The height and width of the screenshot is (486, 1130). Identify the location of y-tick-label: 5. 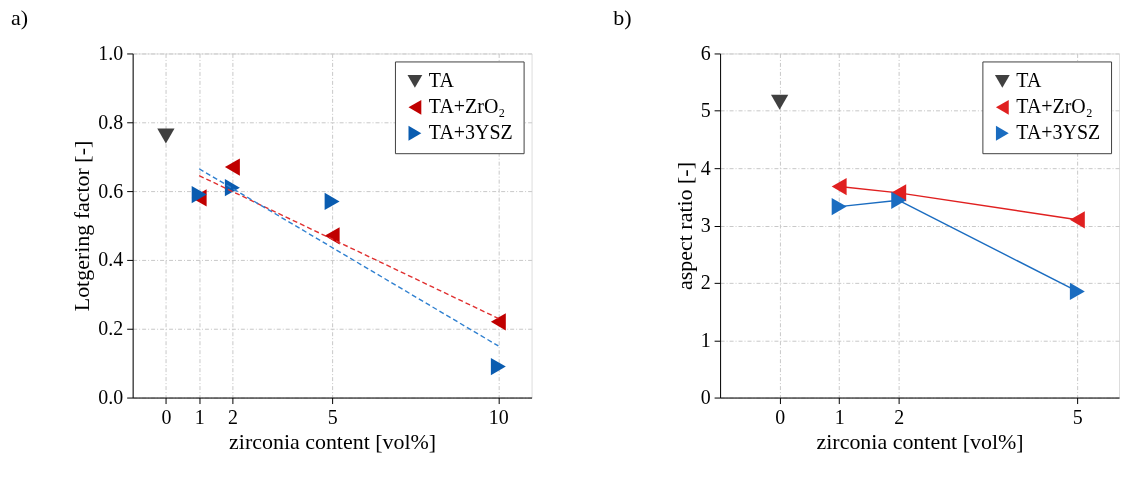
(705, 110).